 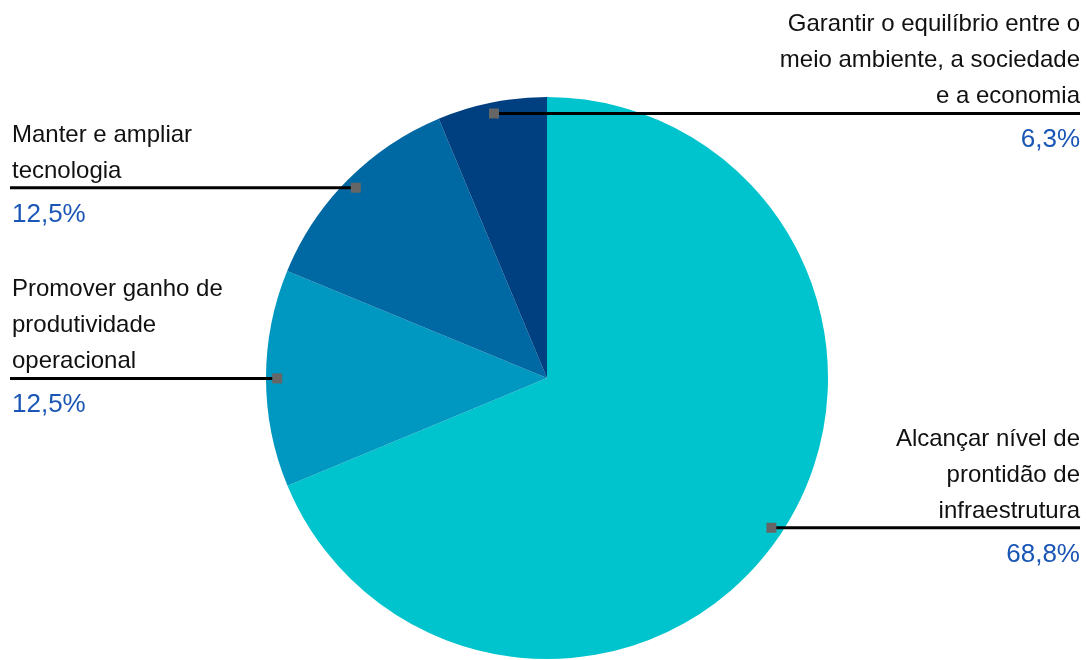 What do you see at coordinates (1043, 552) in the screenshot?
I see `data-label: 68,8%` at bounding box center [1043, 552].